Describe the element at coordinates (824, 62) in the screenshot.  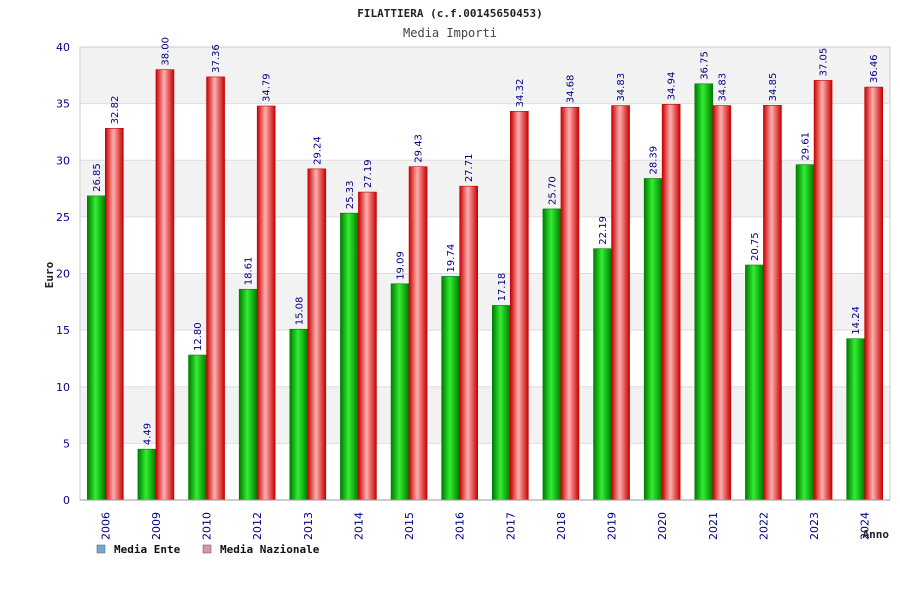
I see `data-label: 37.05` at that location.